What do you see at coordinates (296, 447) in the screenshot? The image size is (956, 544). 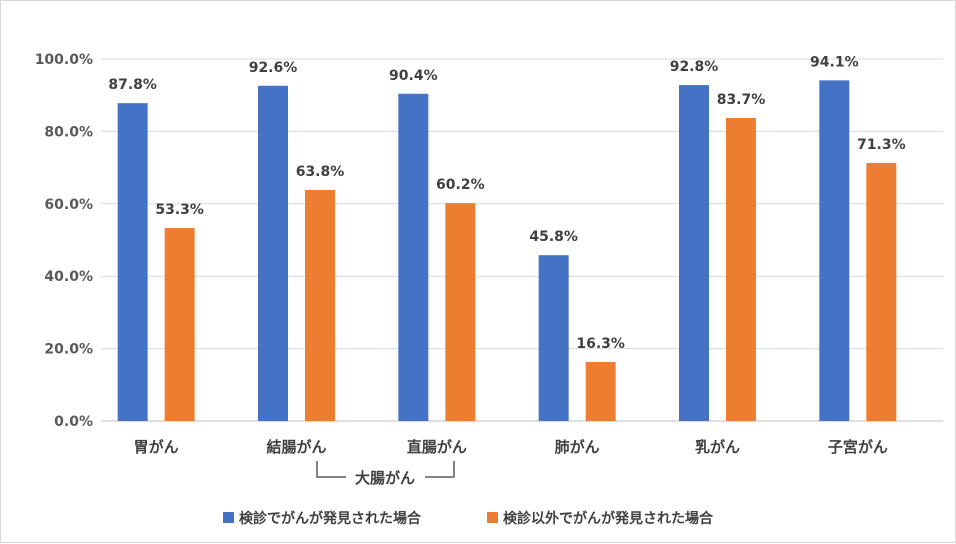 I see `category-label: 結腸がん` at bounding box center [296, 447].